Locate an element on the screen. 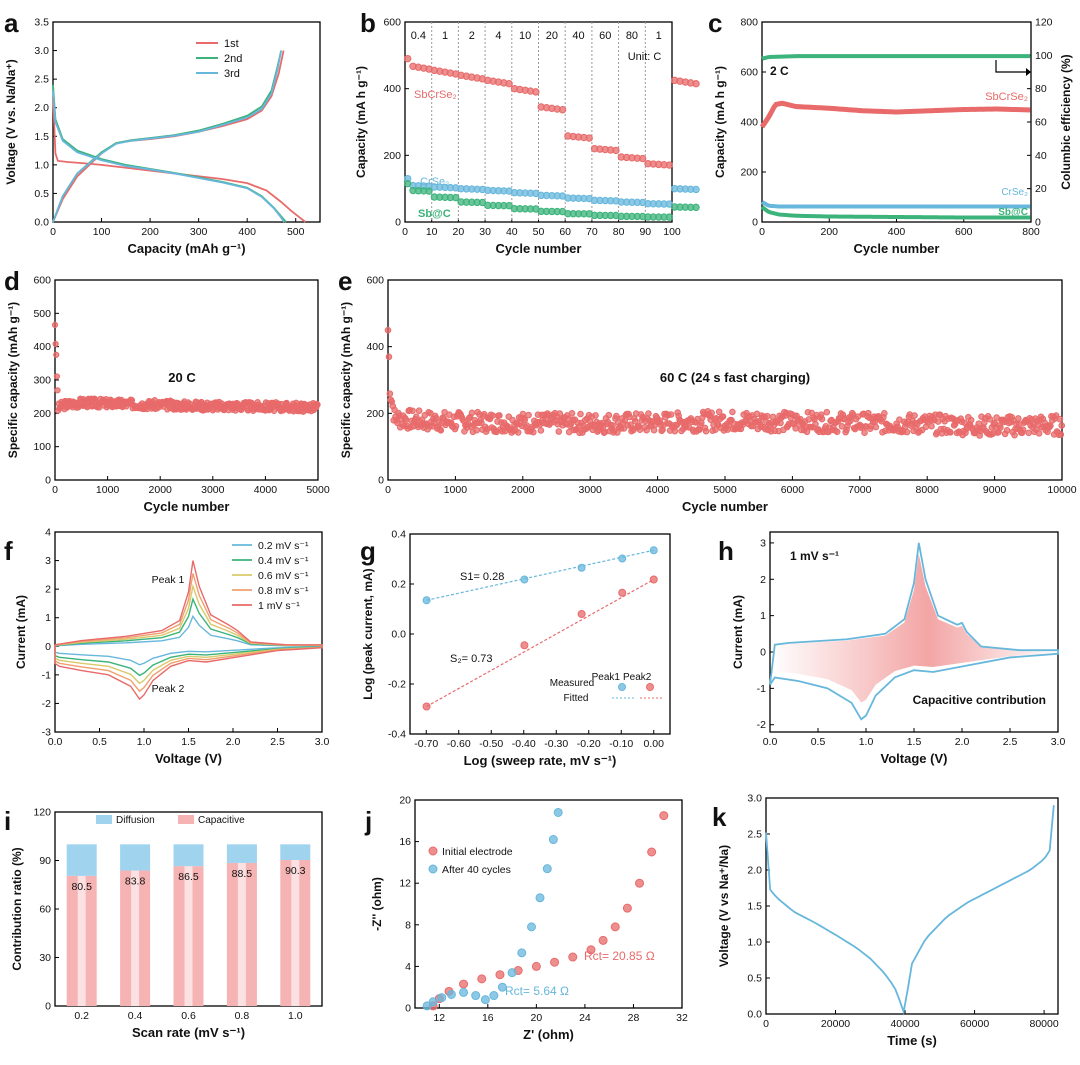 Image resolution: width=1080 pixels, height=1065 pixels. y-tick-label: 16 is located at coordinates (405, 842).